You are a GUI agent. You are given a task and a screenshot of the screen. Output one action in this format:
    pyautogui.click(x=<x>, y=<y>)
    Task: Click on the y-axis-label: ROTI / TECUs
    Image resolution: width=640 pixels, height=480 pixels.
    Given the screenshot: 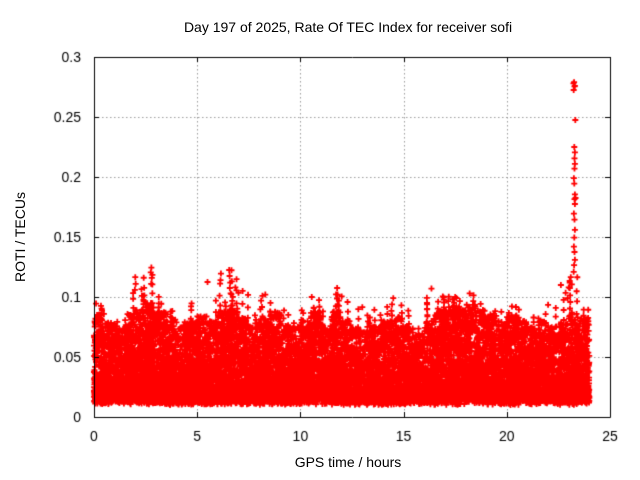 What is the action you would take?
    pyautogui.click(x=20, y=237)
    